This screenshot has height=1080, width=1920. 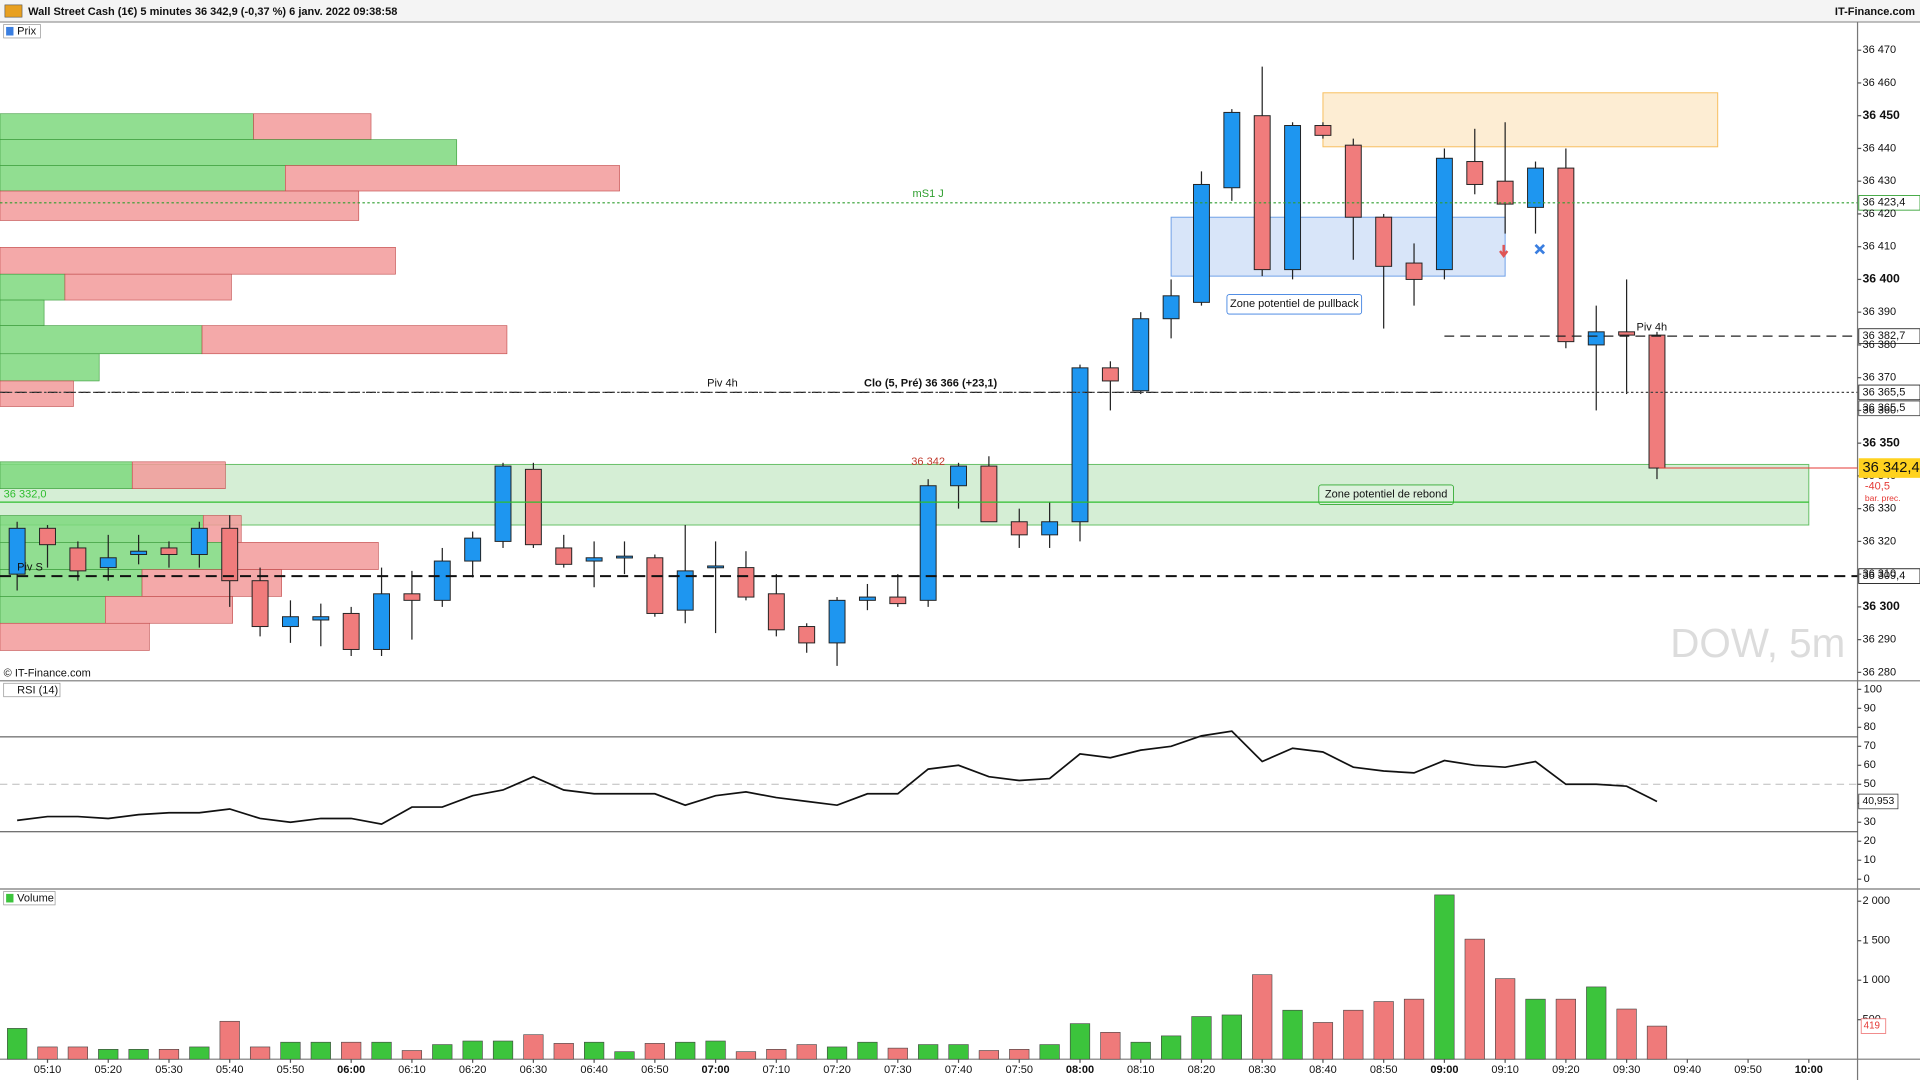 I want to click on y-tick-label: 36 300, so click(x=1881, y=606).